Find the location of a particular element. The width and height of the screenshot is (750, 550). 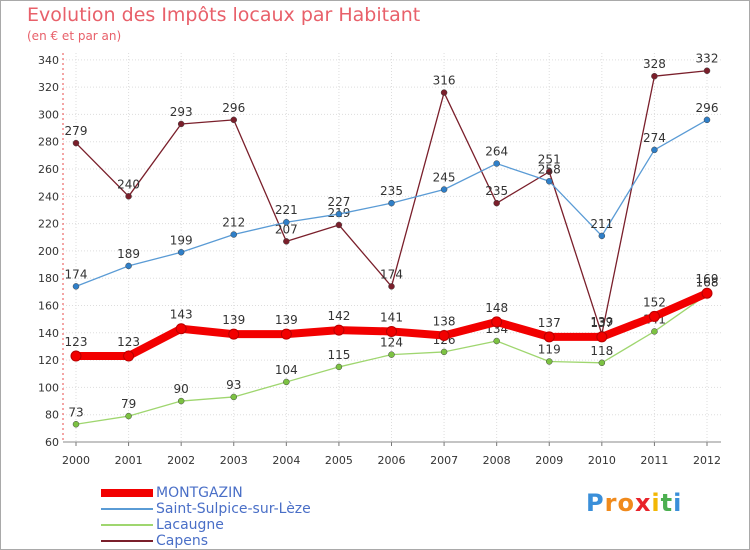

y-tick-label: 140 is located at coordinates (48, 333).